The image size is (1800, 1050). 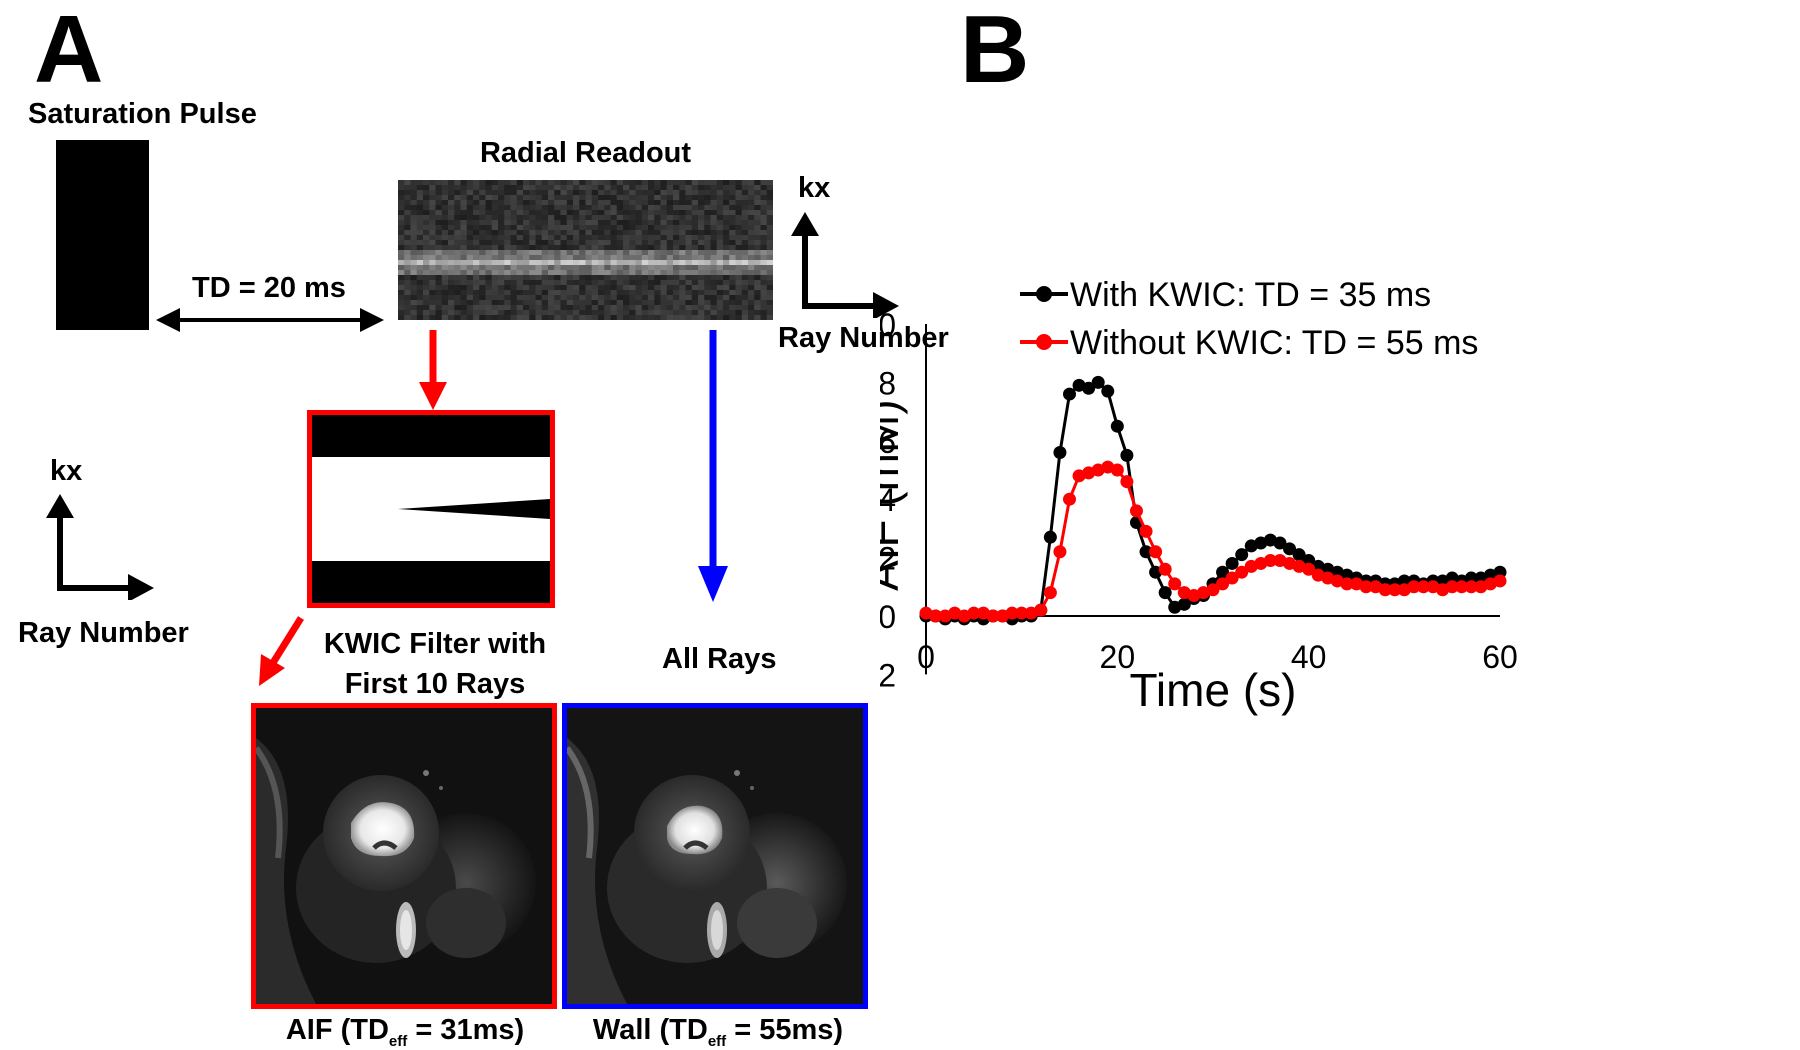 What do you see at coordinates (845, 265) in the screenshot?
I see `axis-arrows-top` at bounding box center [845, 265].